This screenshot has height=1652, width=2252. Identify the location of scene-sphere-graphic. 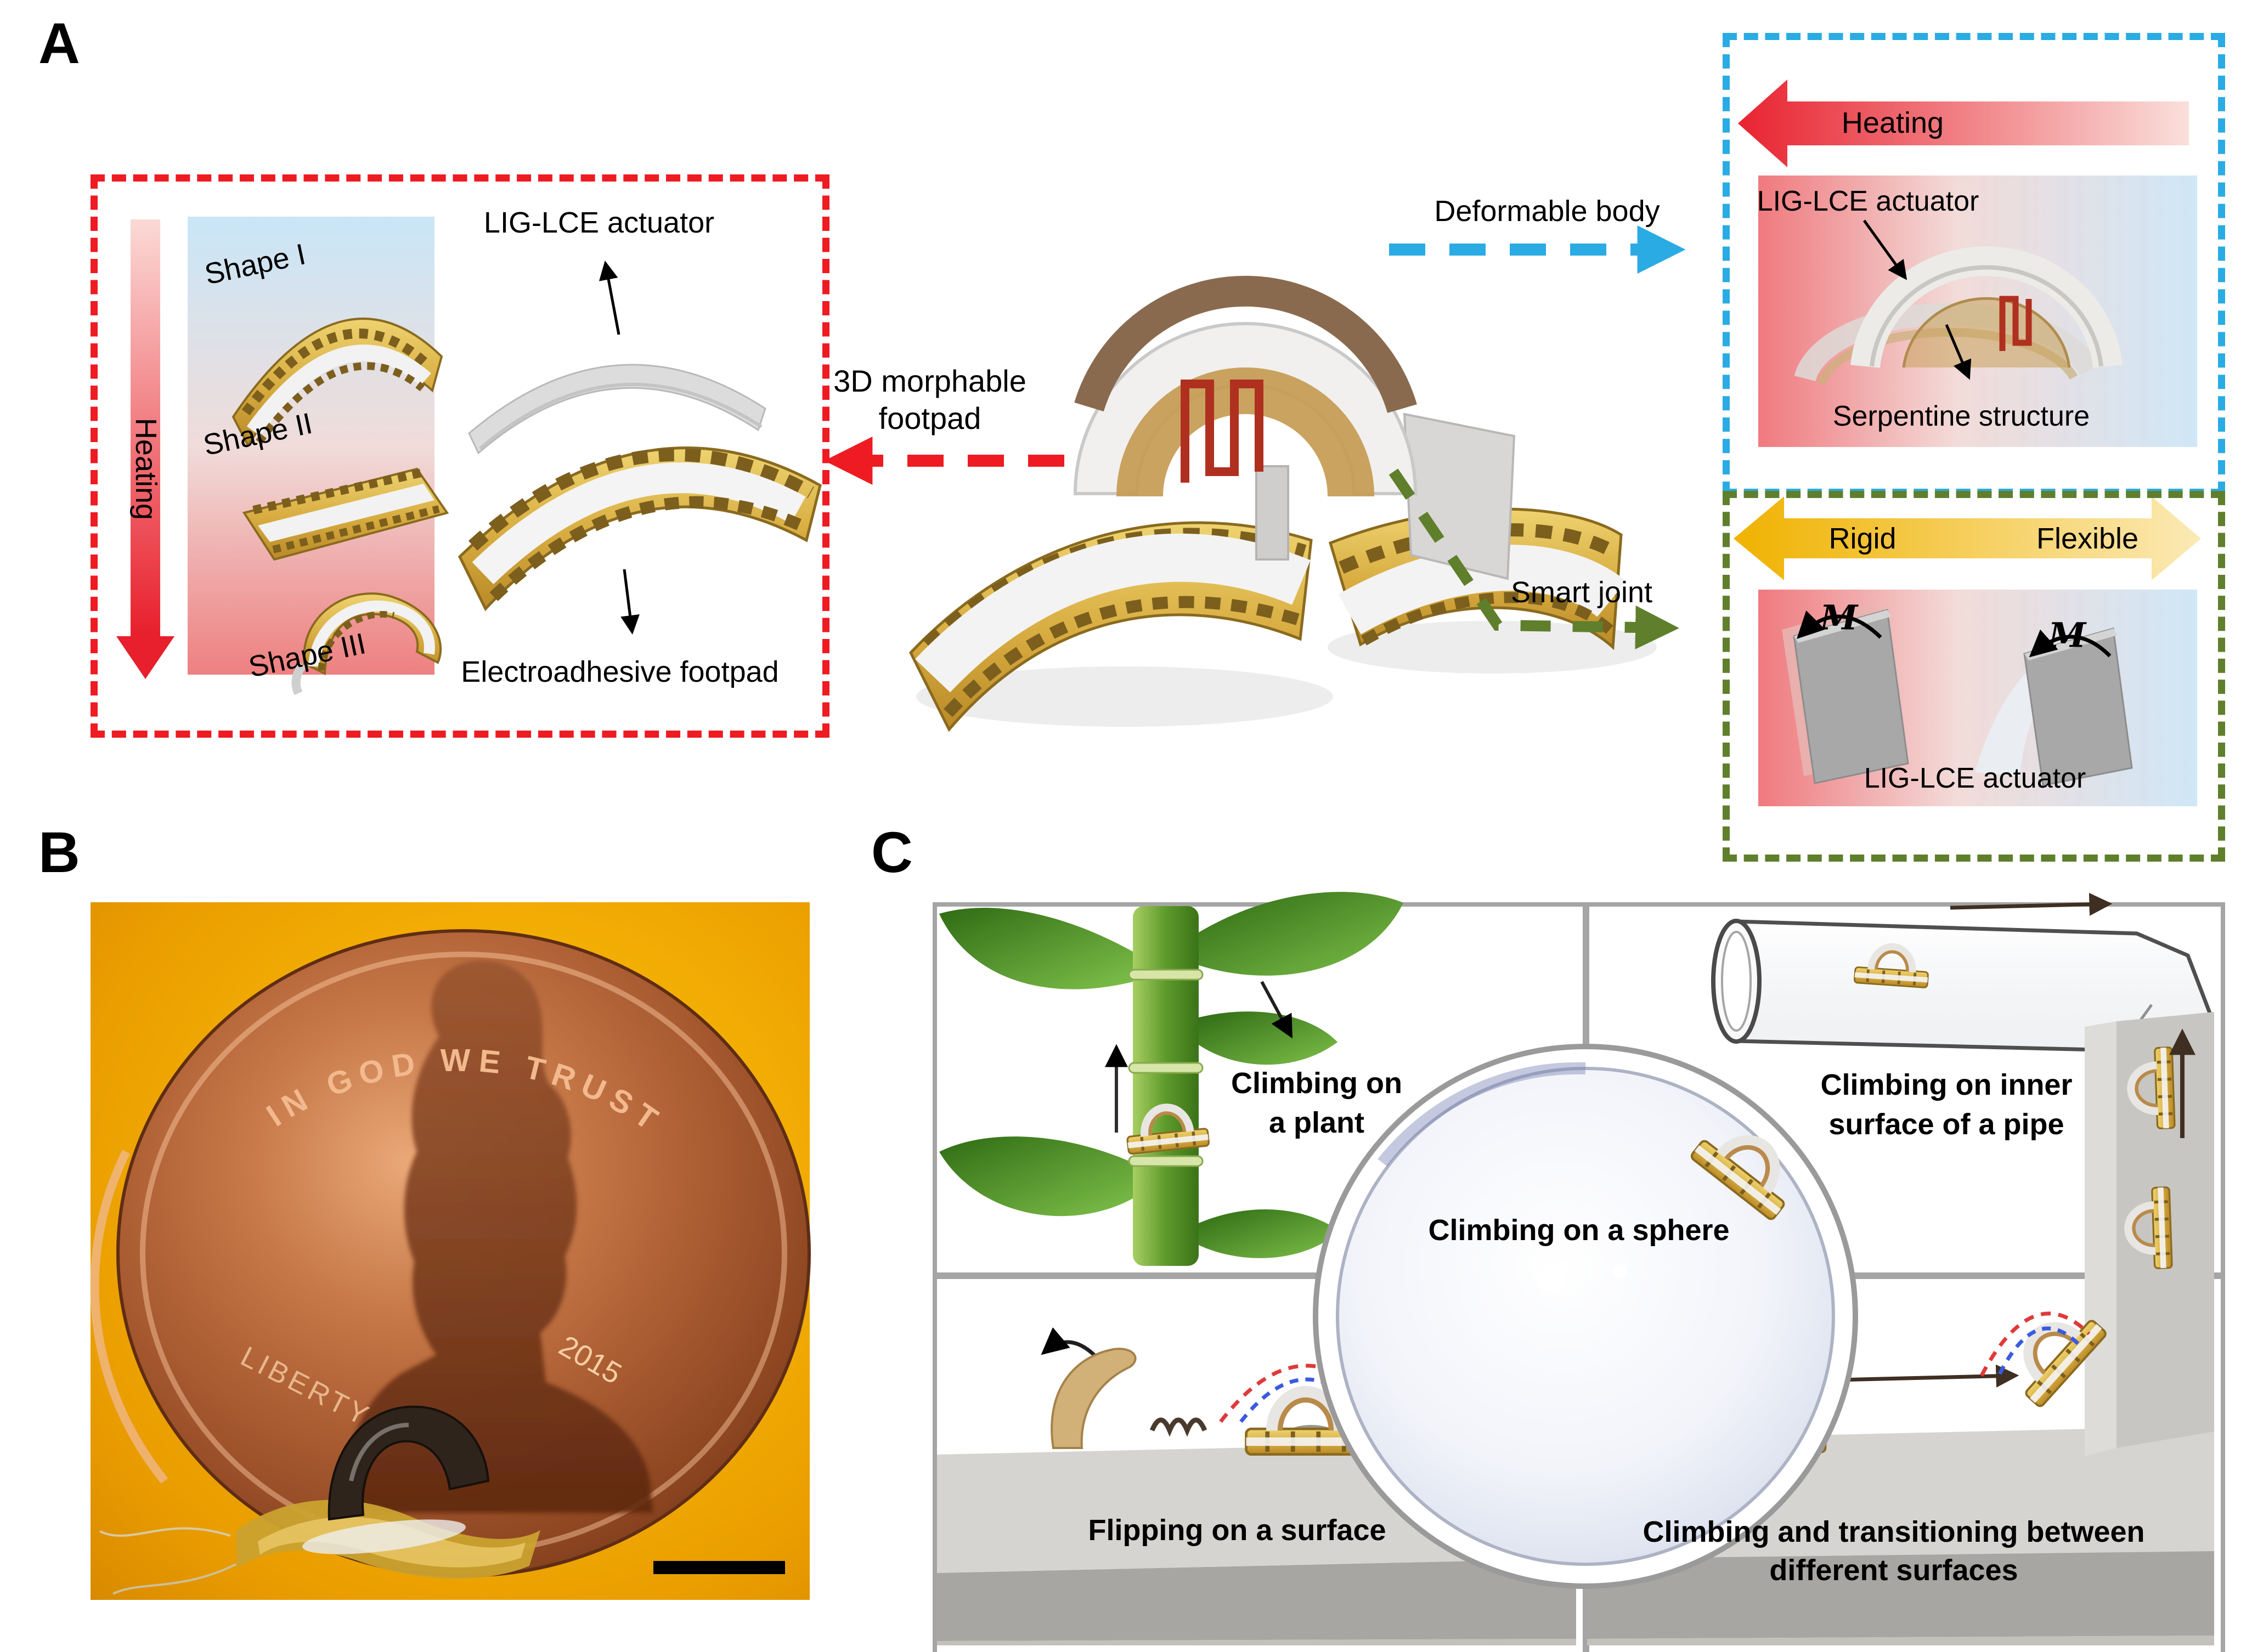
(1586, 1316).